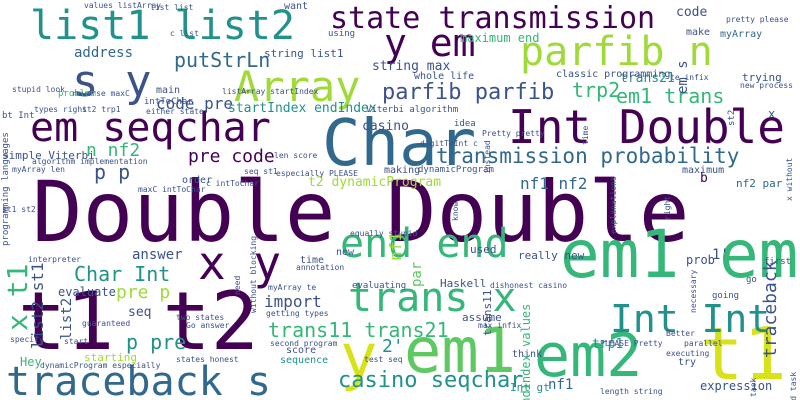  What do you see at coordinates (359, 356) in the screenshot?
I see `word-y-low: y` at bounding box center [359, 356].